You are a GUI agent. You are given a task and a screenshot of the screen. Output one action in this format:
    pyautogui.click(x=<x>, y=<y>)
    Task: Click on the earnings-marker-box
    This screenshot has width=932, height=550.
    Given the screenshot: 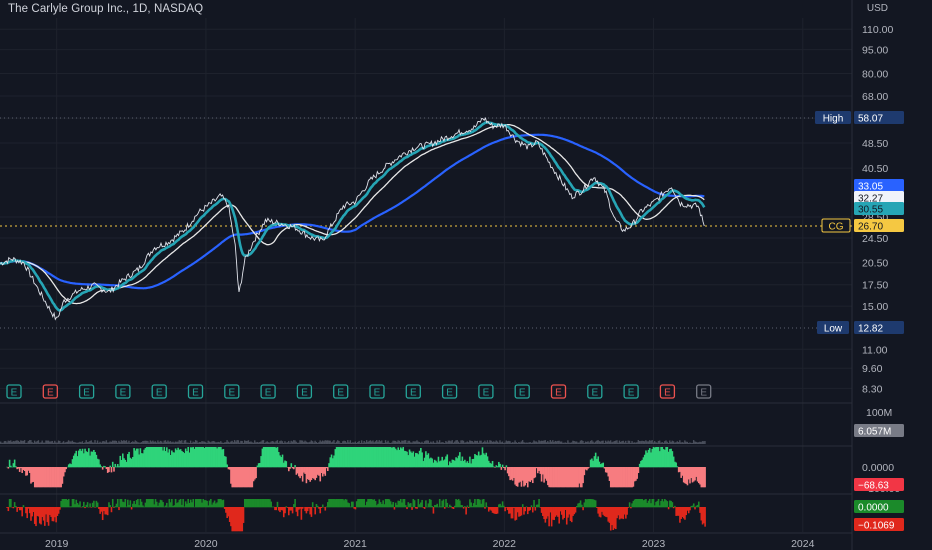 What is the action you would take?
    pyautogui.click(x=413, y=391)
    